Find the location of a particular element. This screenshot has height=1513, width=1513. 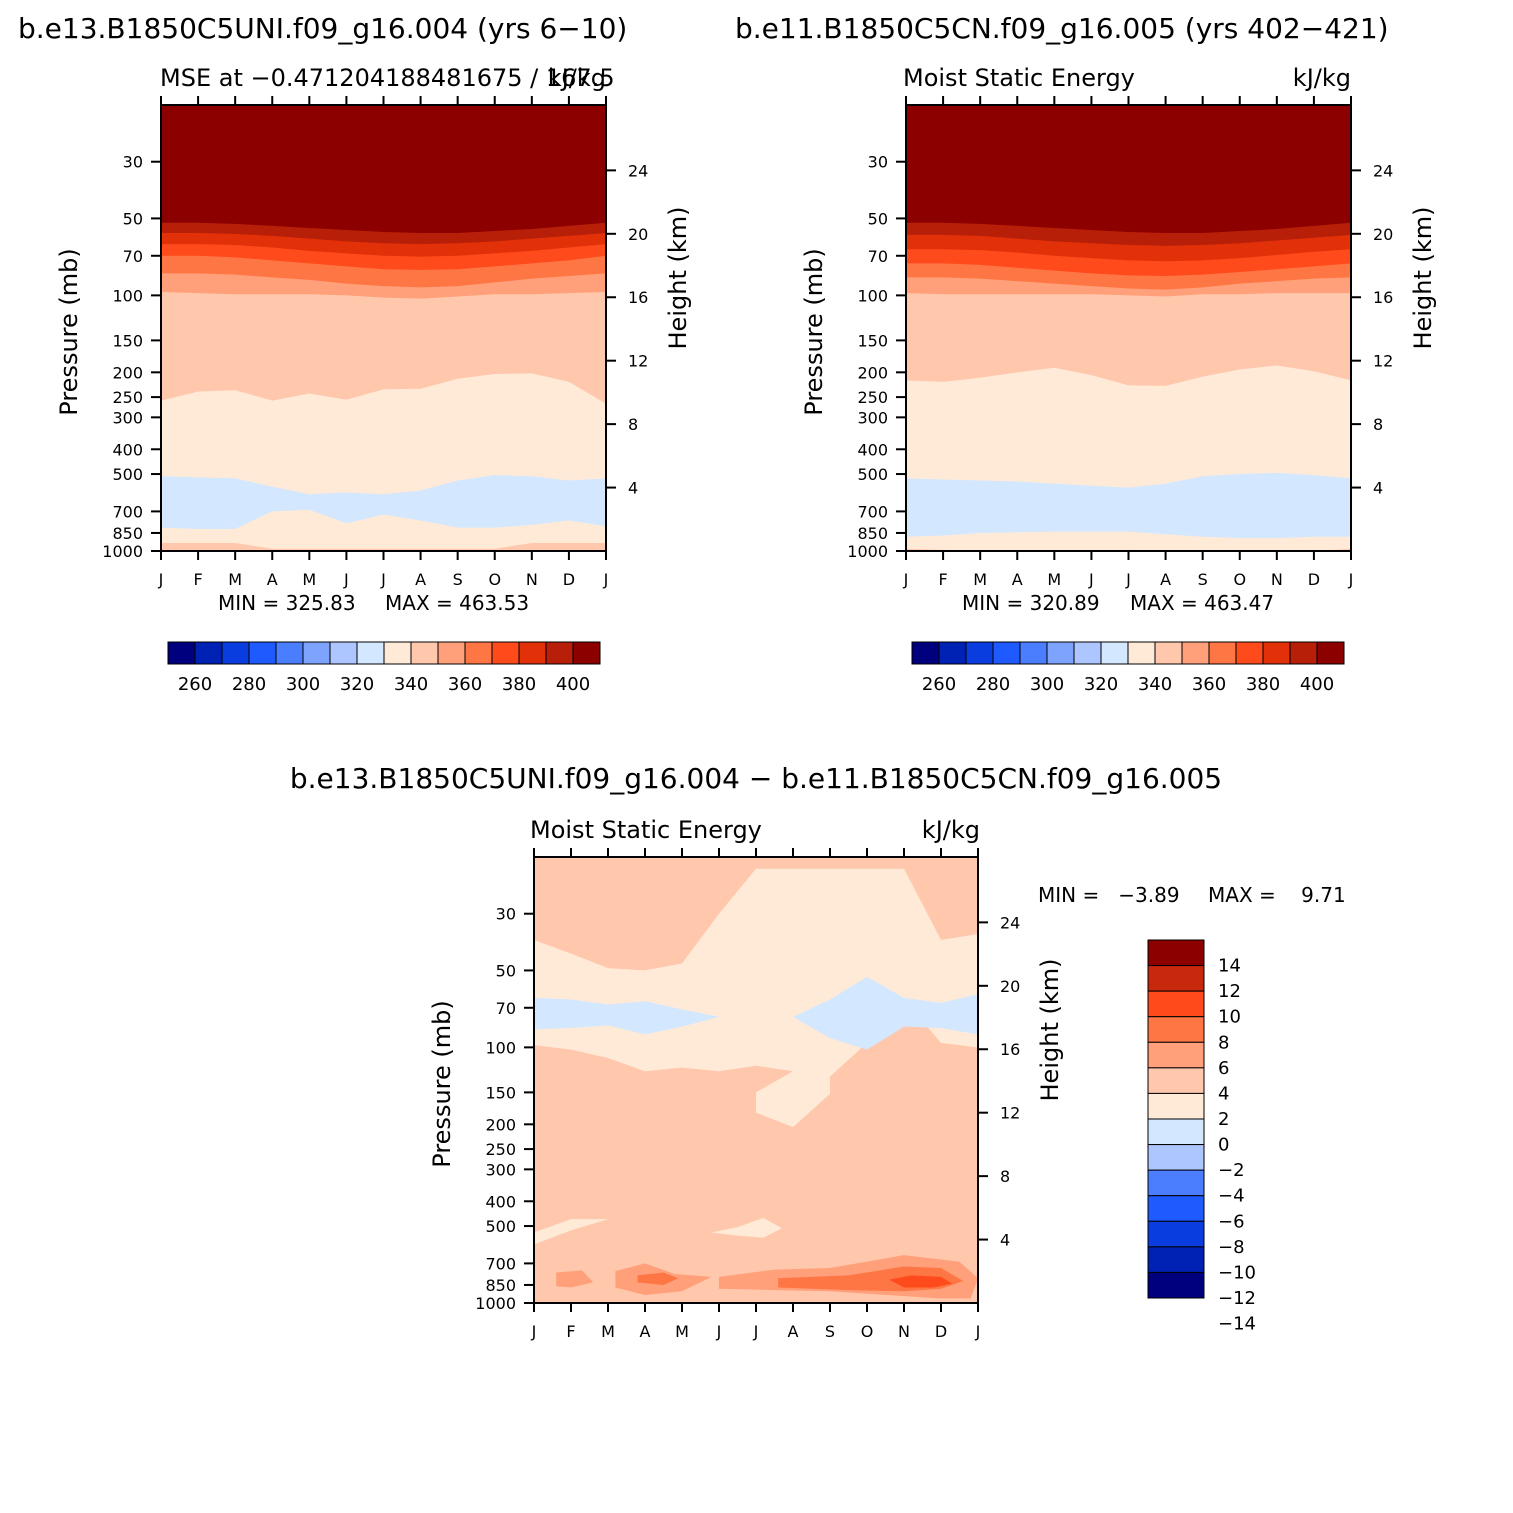

panel-1-title-right: kJ/kg is located at coordinates (577, 78).